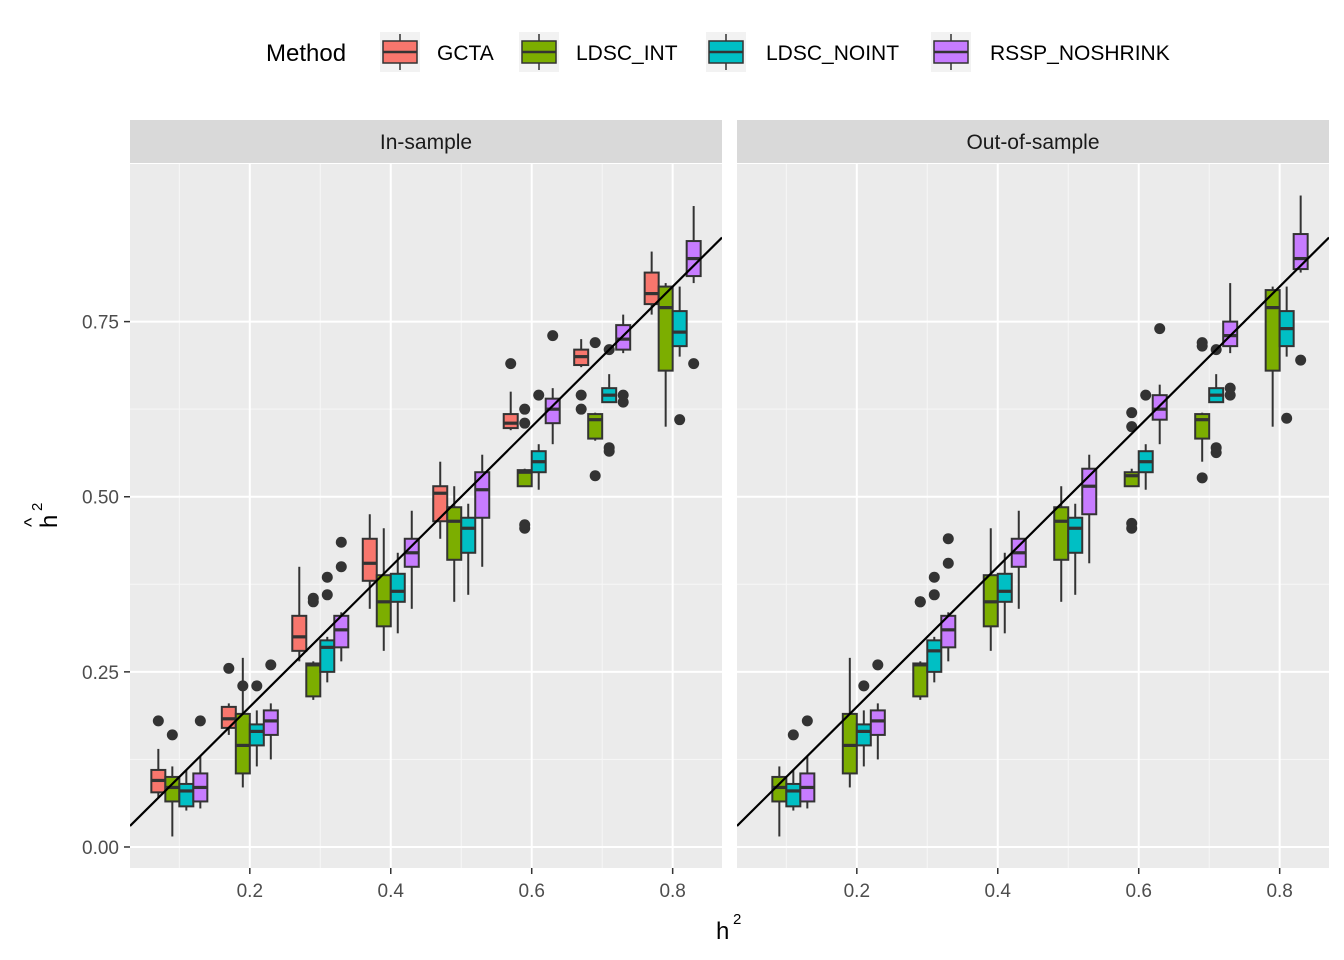  Describe the element at coordinates (465, 53) in the screenshot. I see `legend-label: GCTA` at that location.